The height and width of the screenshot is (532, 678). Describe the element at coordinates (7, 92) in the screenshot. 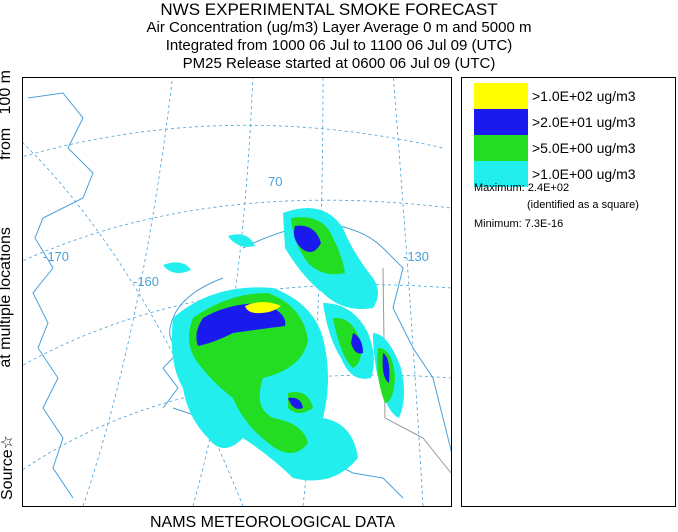

I see `height-label: 100 m` at that location.